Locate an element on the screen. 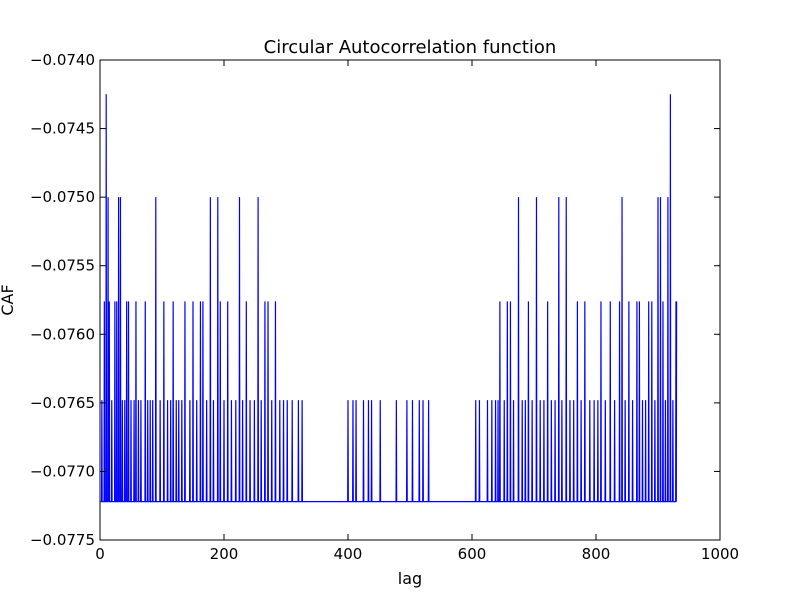  y-tick-label: −0.0755 is located at coordinates (62, 266).